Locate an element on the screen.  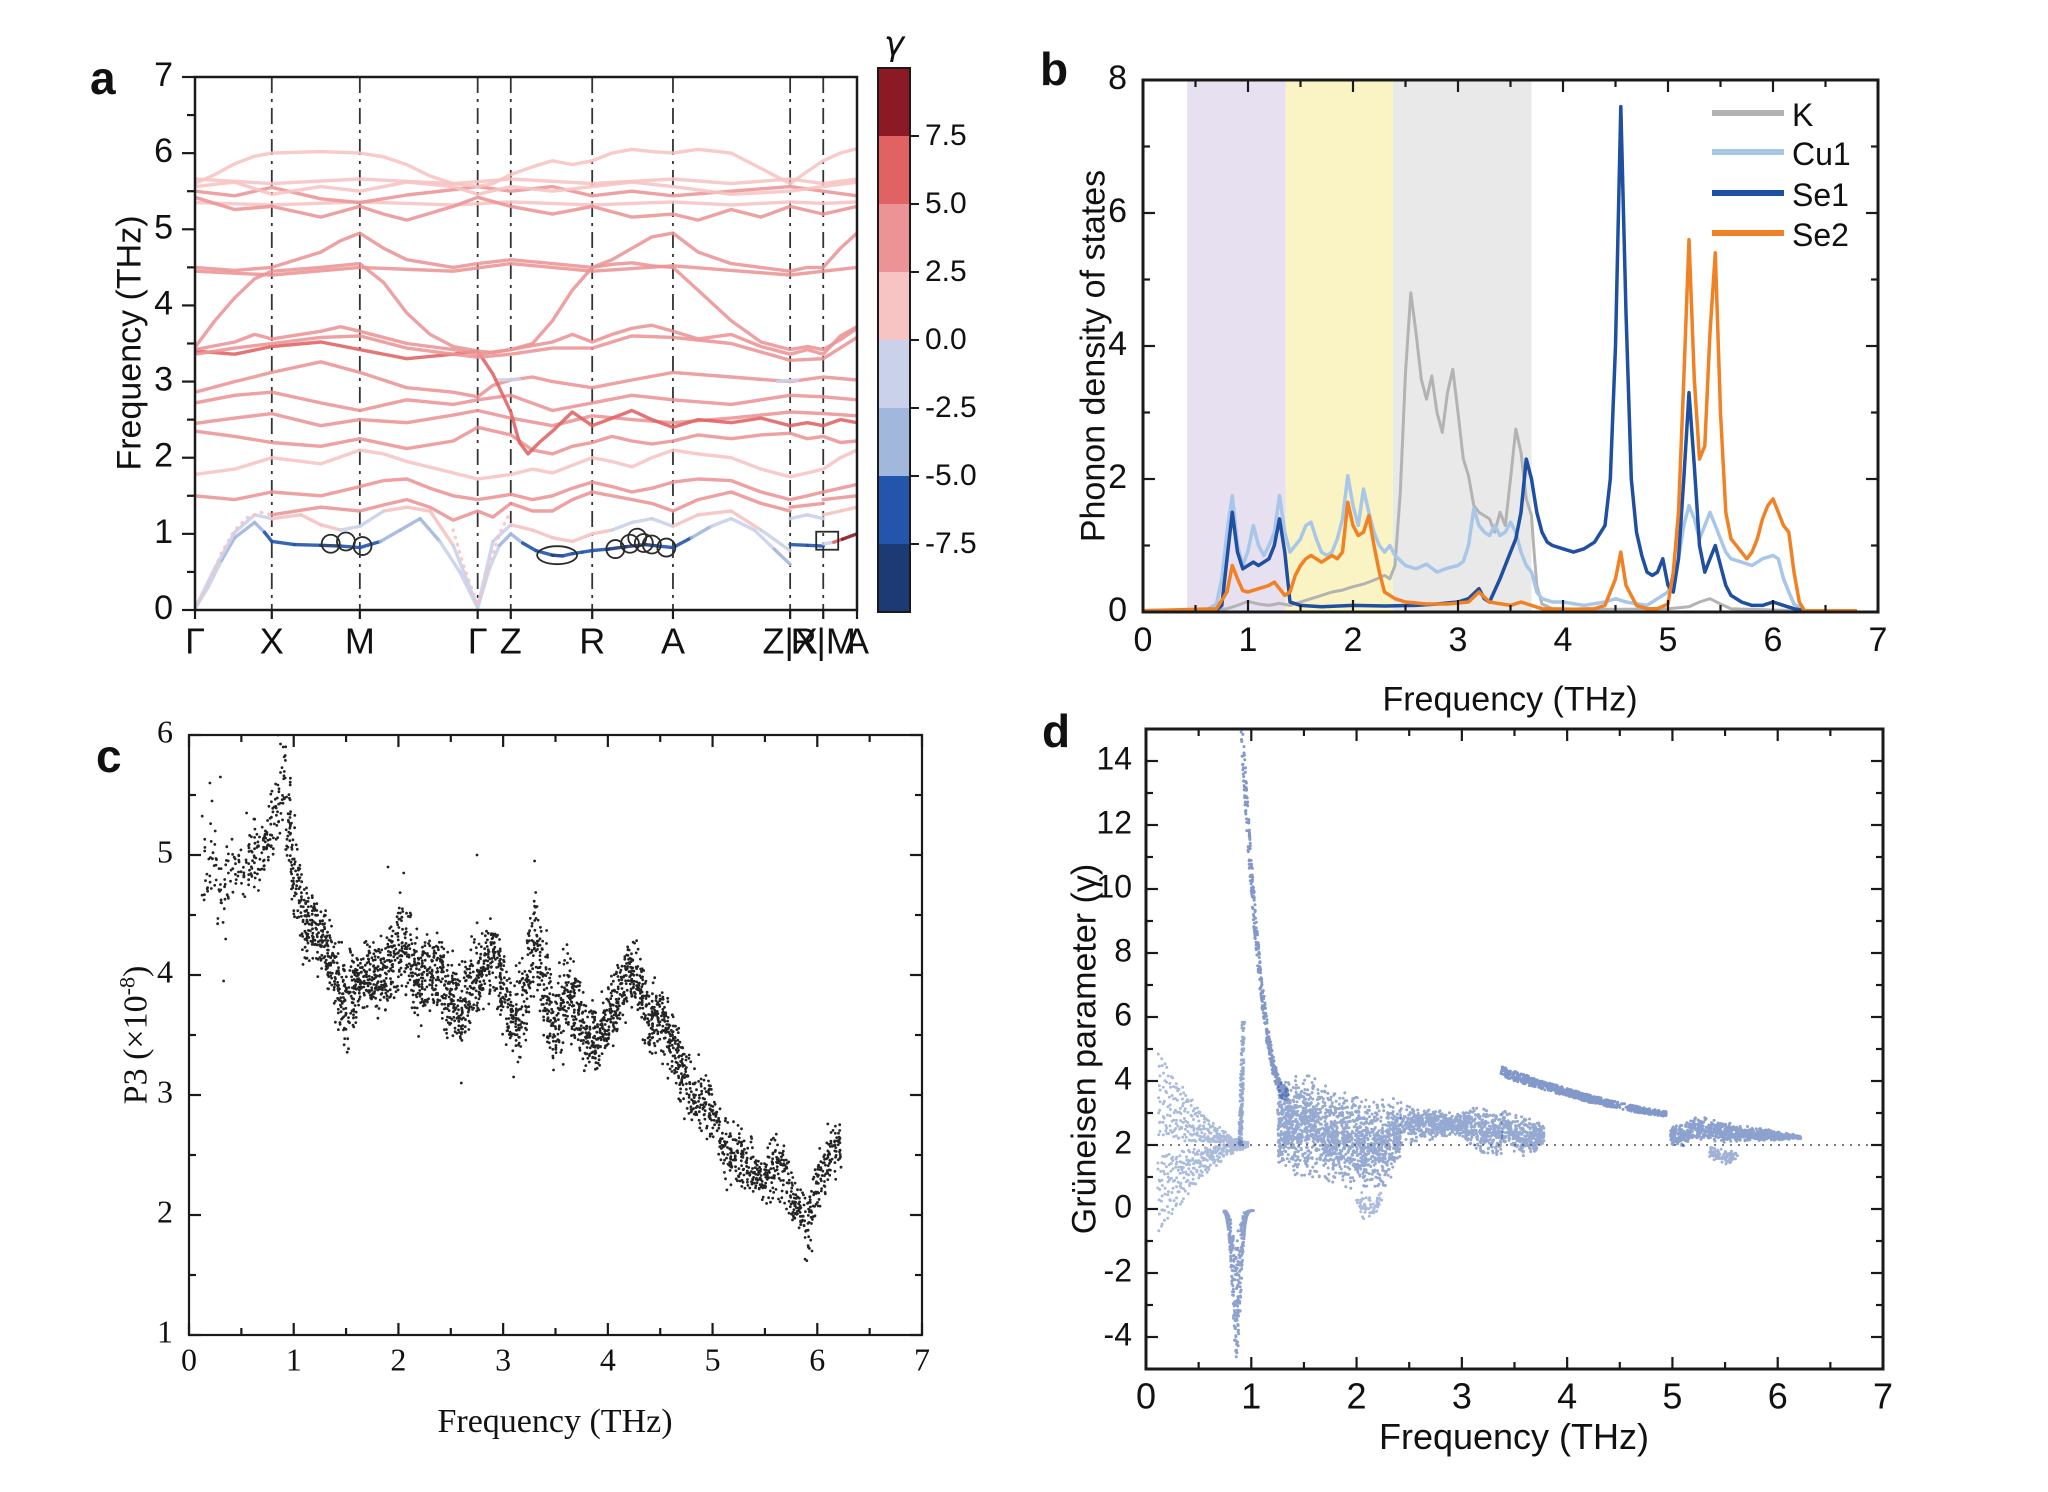
panel-a-y-axis-title: Frequency (THz) is located at coordinates (129, 343).